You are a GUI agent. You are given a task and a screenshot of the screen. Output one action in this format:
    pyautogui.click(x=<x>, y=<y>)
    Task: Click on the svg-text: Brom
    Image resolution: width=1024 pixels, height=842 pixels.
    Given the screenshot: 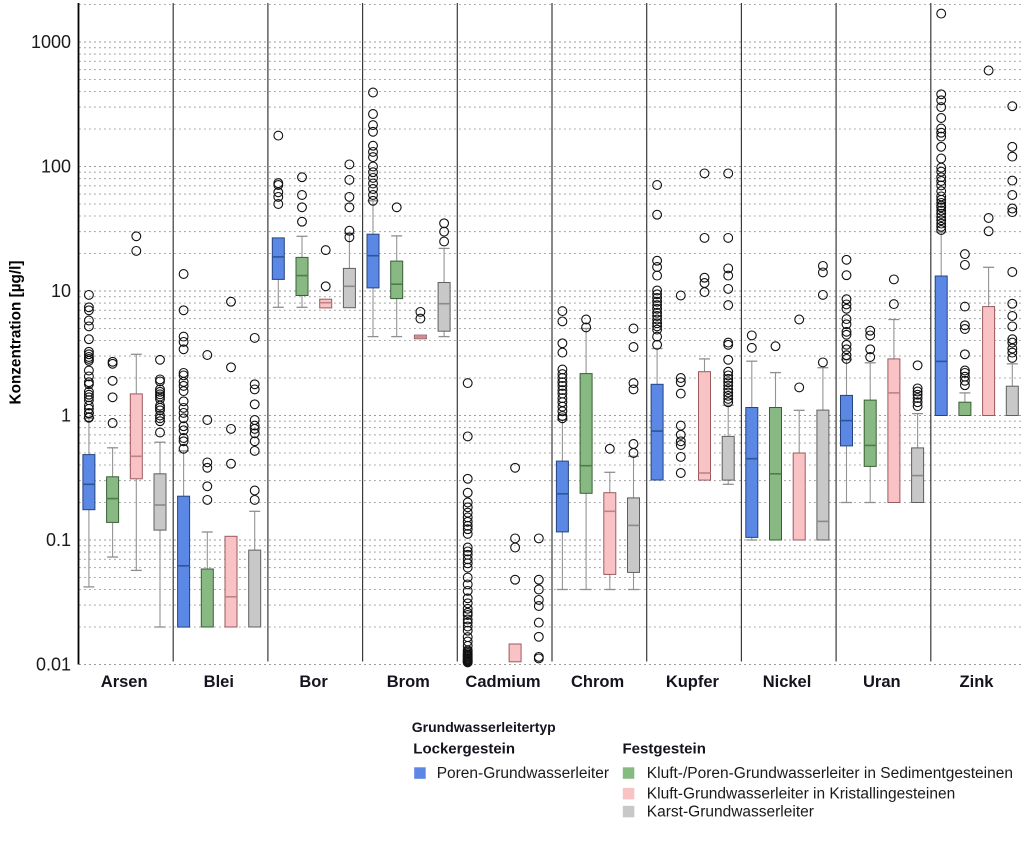 What is the action you would take?
    pyautogui.click(x=408, y=682)
    